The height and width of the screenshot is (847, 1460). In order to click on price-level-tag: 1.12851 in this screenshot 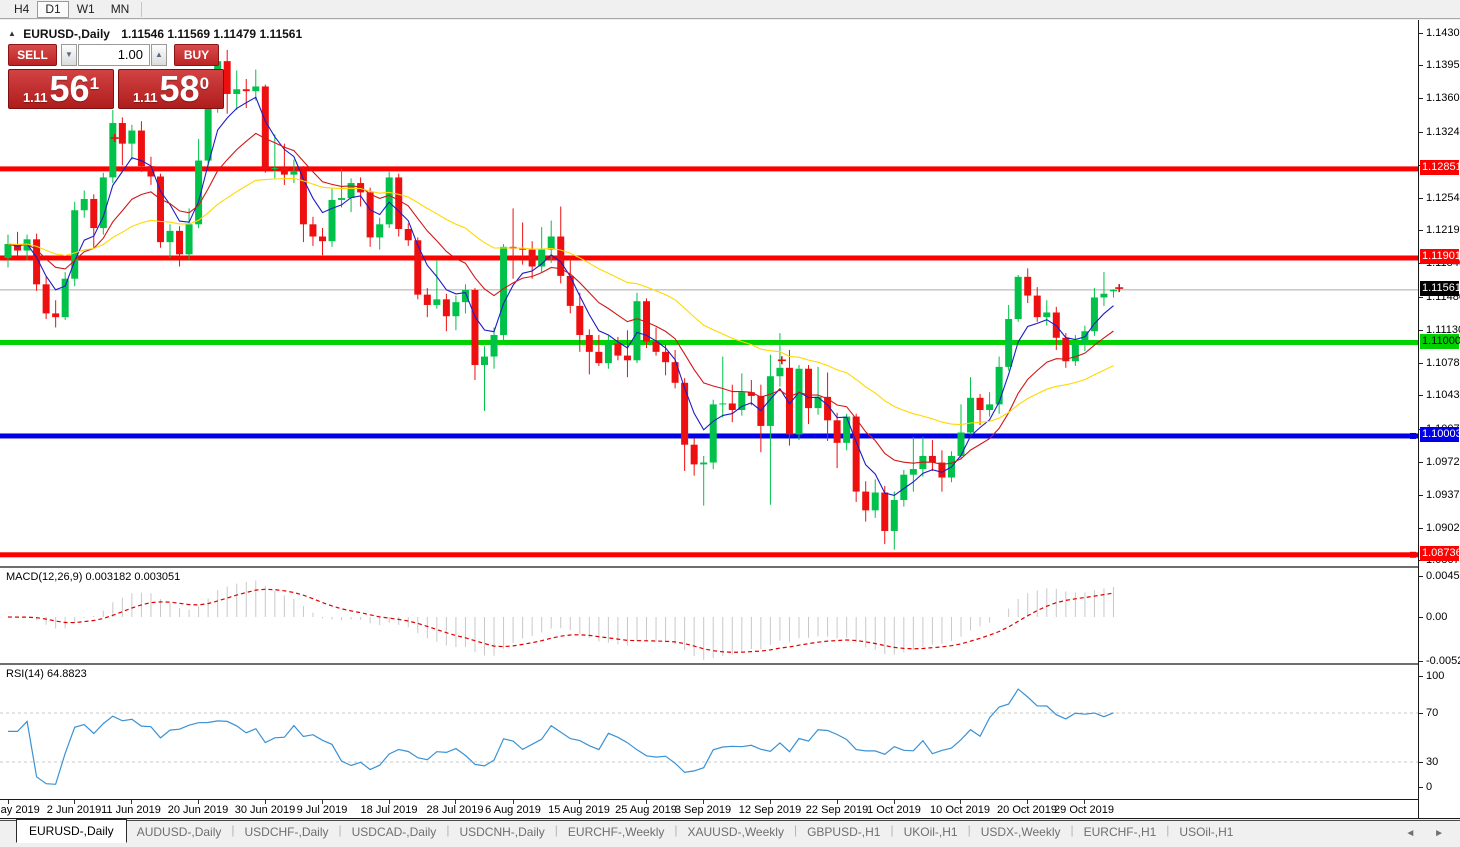, I will do `click(1440, 167)`.